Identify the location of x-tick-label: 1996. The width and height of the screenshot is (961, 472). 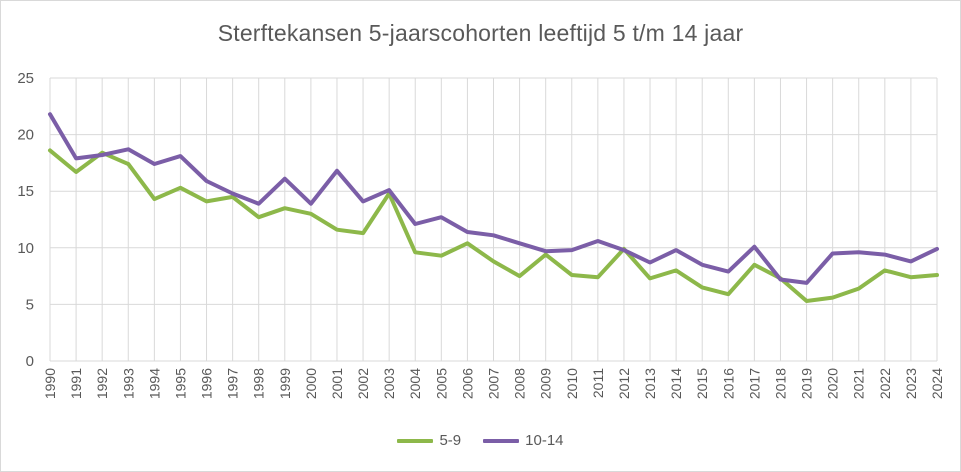
(207, 383).